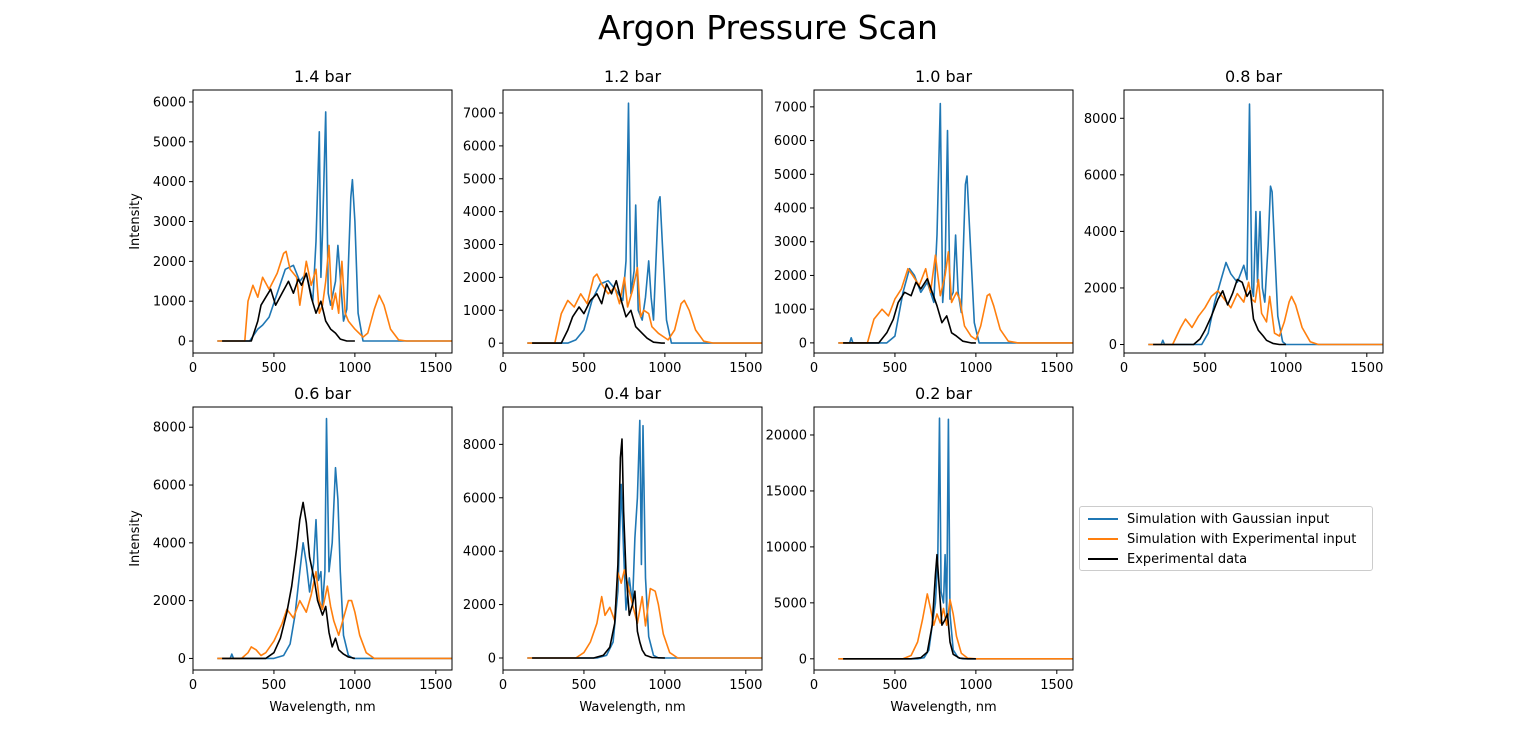 This screenshot has width=1536, height=754. What do you see at coordinates (1103, 539) in the screenshot?
I see `legend-swatch-experimental-input` at bounding box center [1103, 539].